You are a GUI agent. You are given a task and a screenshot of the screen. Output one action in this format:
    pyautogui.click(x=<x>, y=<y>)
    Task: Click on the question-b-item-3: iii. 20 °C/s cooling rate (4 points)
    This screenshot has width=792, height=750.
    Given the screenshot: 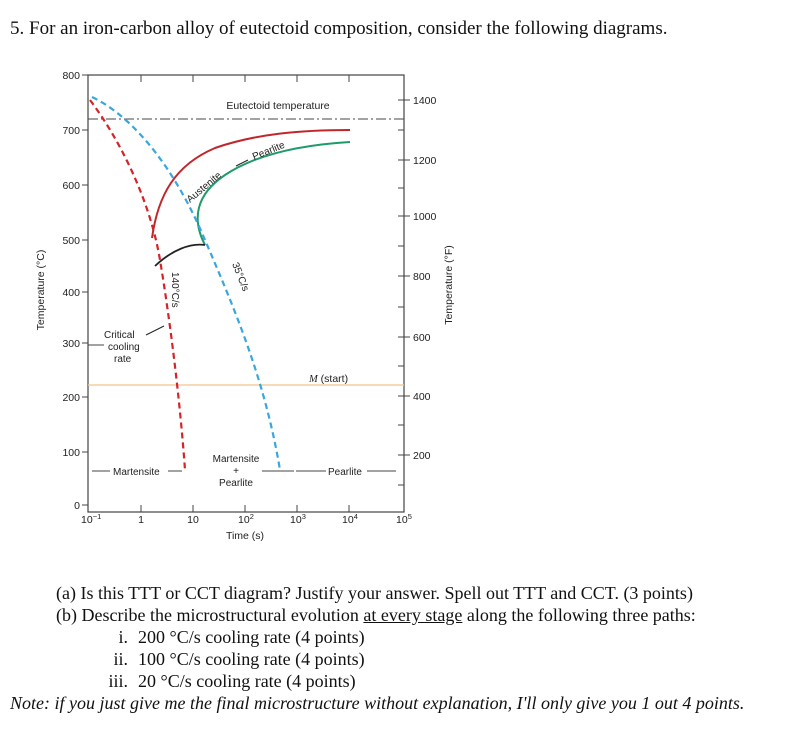 What is the action you would take?
    pyautogui.click(x=232, y=681)
    